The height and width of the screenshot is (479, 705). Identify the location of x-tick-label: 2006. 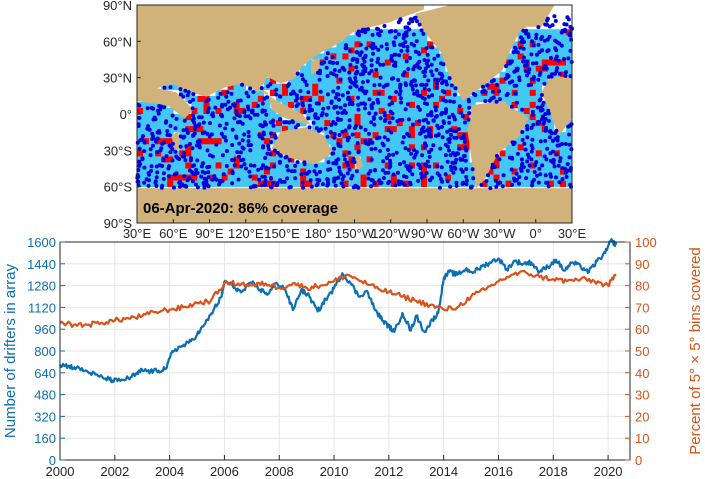
(224, 471).